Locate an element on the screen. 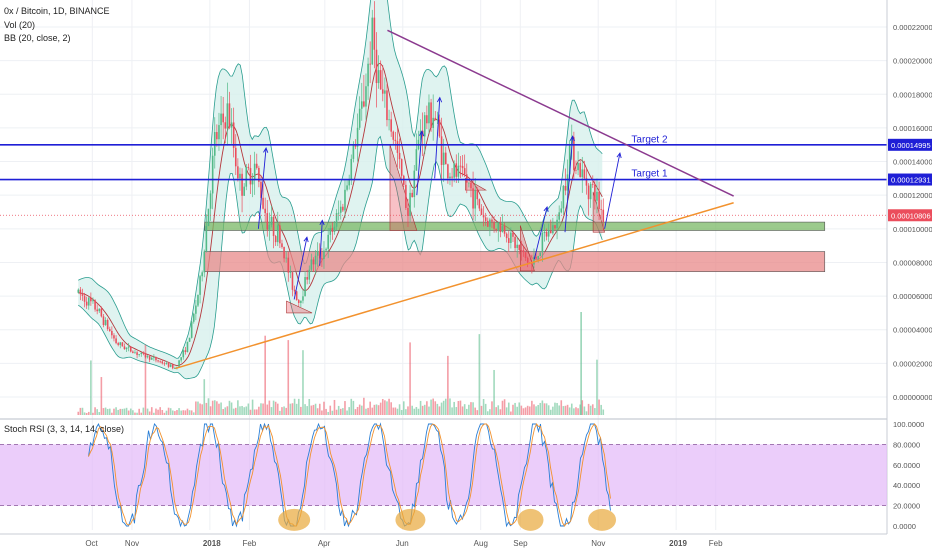  projection-arrow-head is located at coordinates (572, 138).